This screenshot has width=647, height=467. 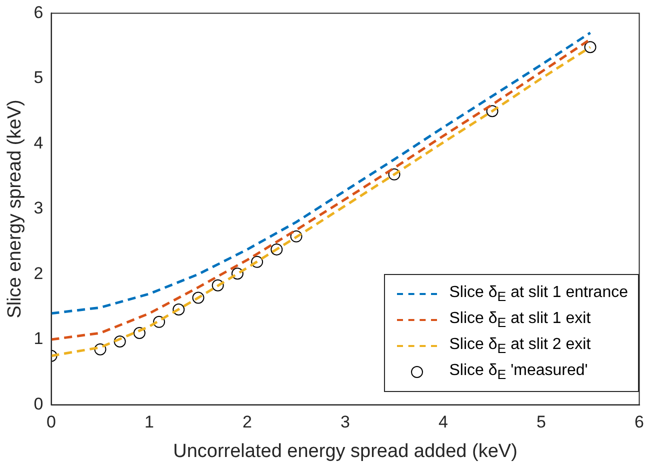 I want to click on x-tick-label: 3, so click(x=345, y=422).